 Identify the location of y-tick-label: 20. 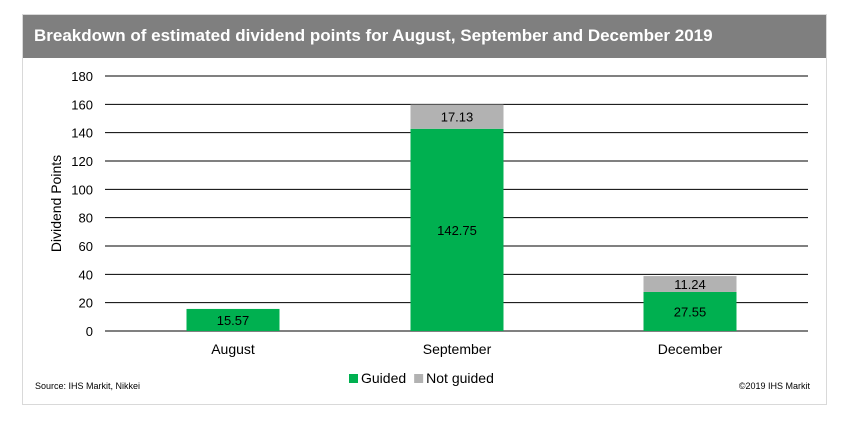
(86, 303).